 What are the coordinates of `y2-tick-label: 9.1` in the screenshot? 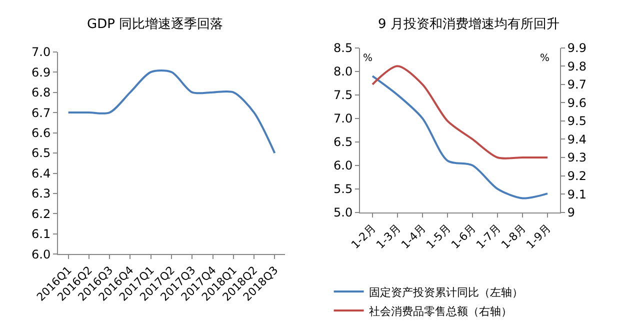 It's located at (576, 194).